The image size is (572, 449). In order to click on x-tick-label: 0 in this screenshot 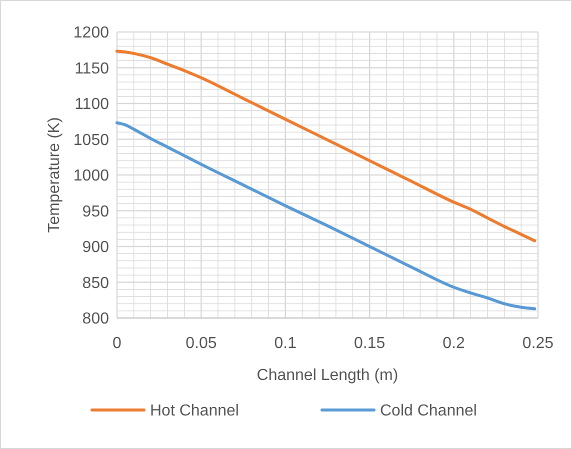, I will do `click(117, 343)`.